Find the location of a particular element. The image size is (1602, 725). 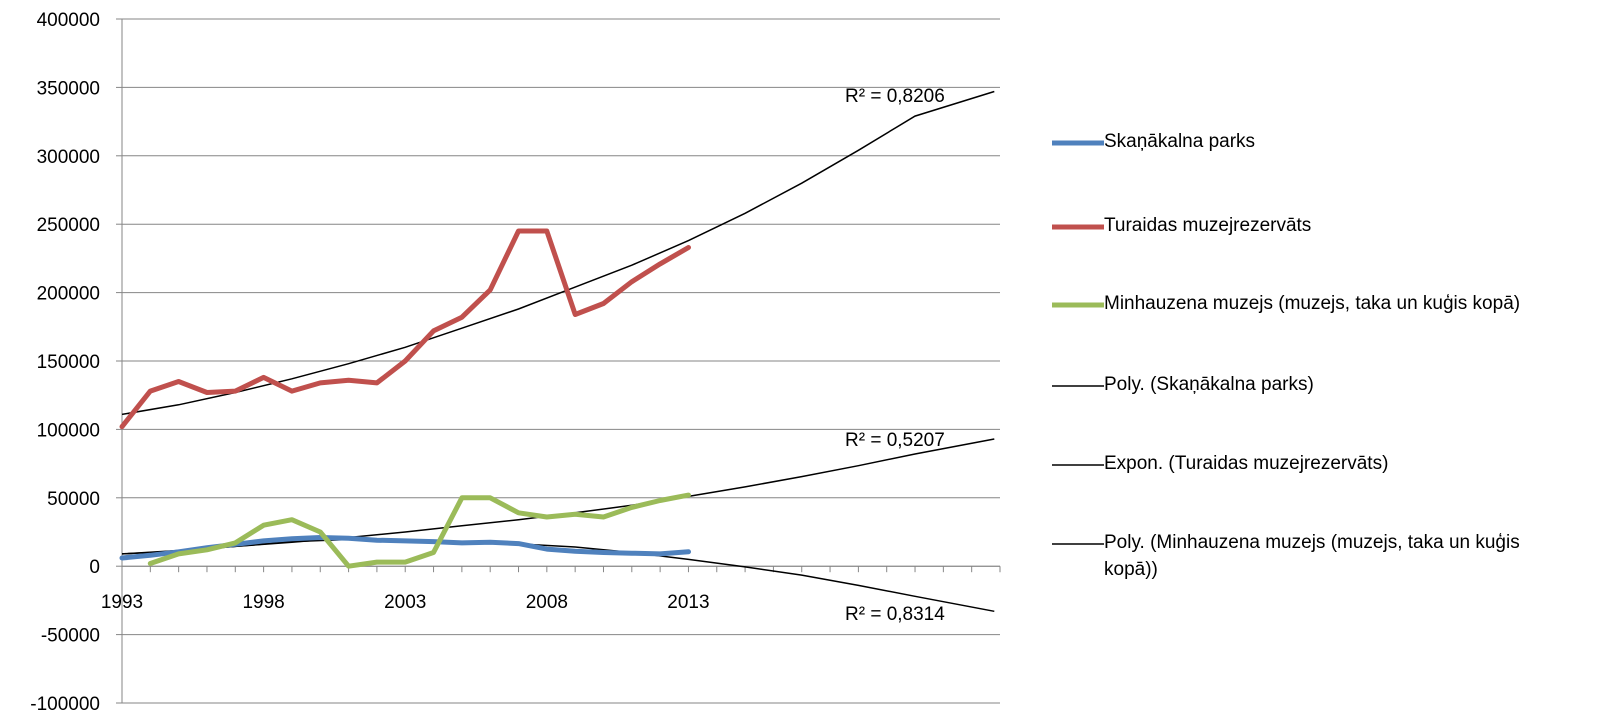

x-tick-label: 1998 is located at coordinates (263, 602).